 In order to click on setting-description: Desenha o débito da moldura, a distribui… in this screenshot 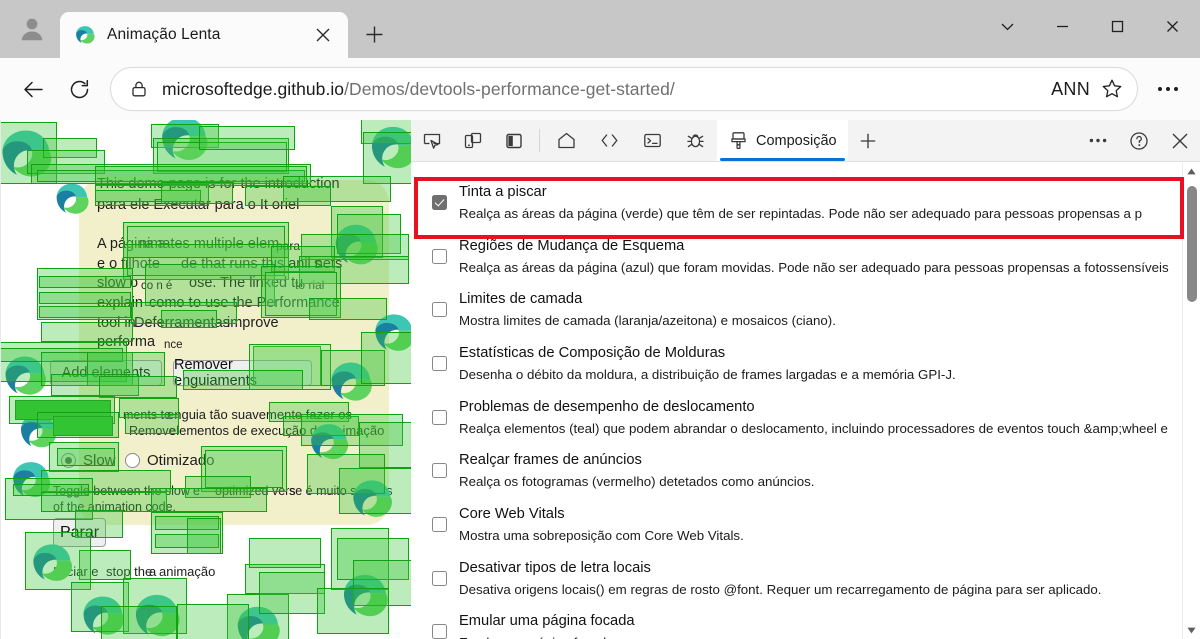, I will do `click(707, 375)`.